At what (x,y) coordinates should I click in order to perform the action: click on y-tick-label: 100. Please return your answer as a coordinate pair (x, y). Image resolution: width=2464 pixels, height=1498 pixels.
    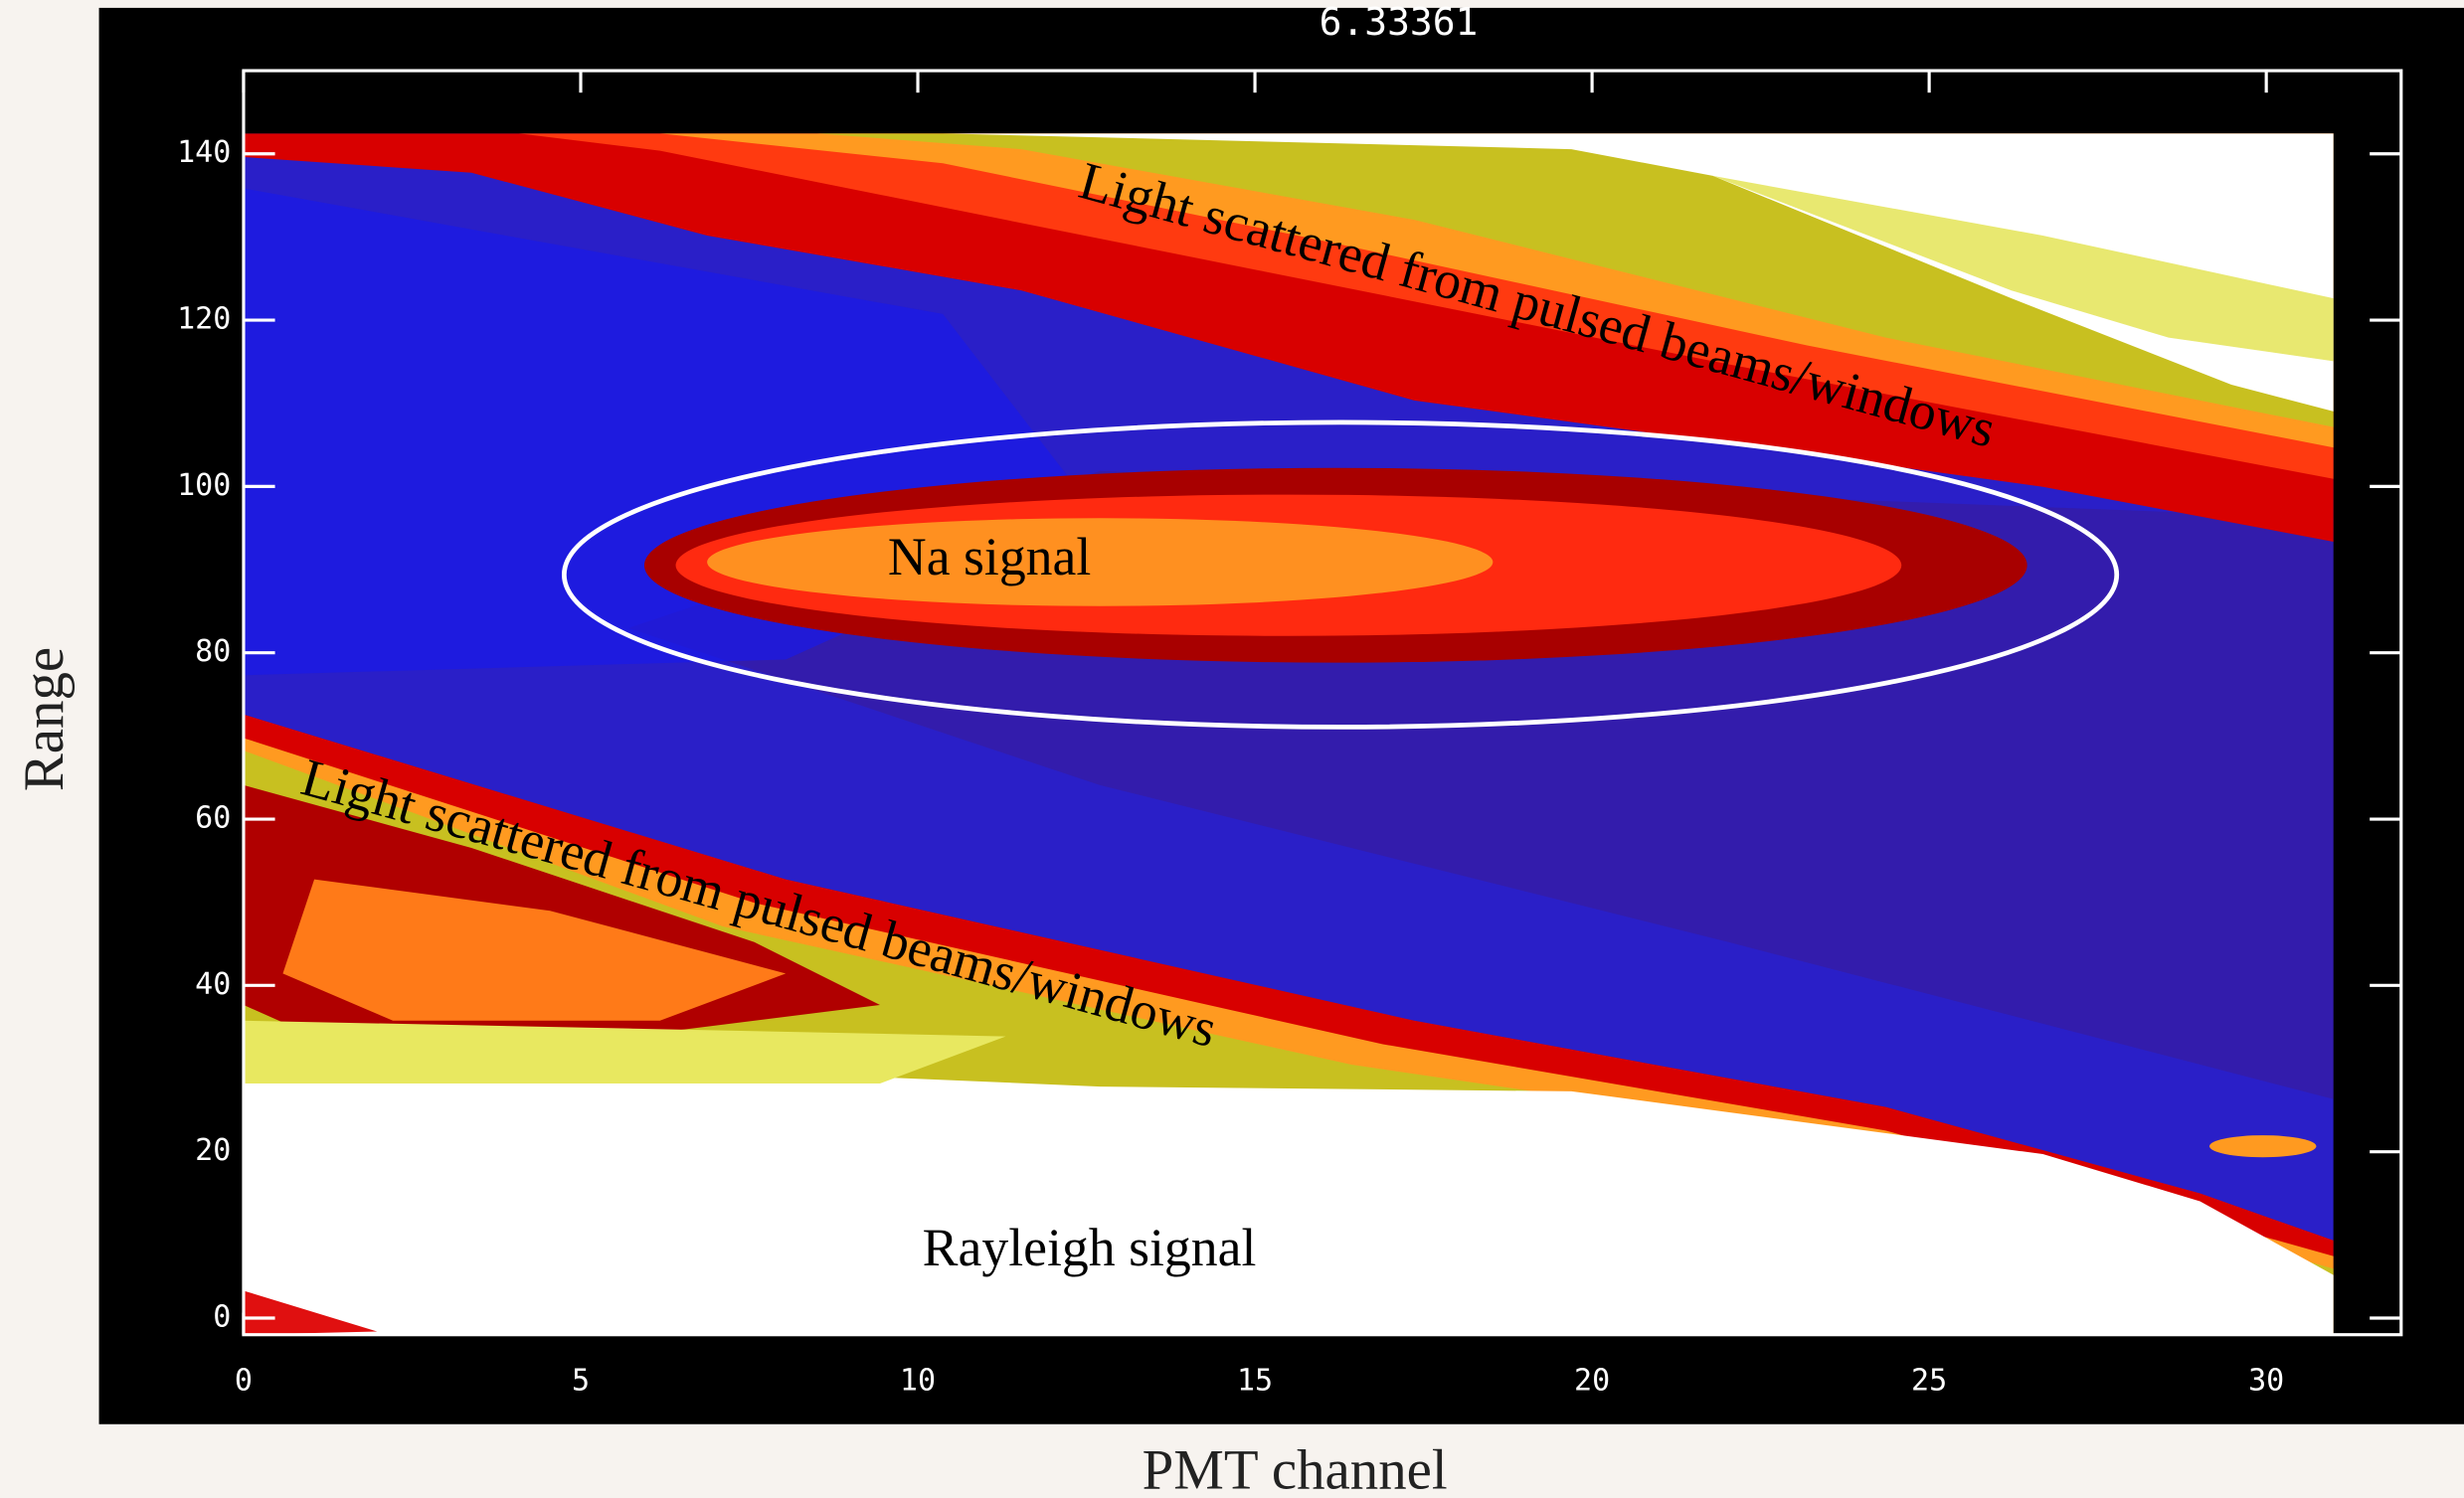
    Looking at the image, I should click on (204, 486).